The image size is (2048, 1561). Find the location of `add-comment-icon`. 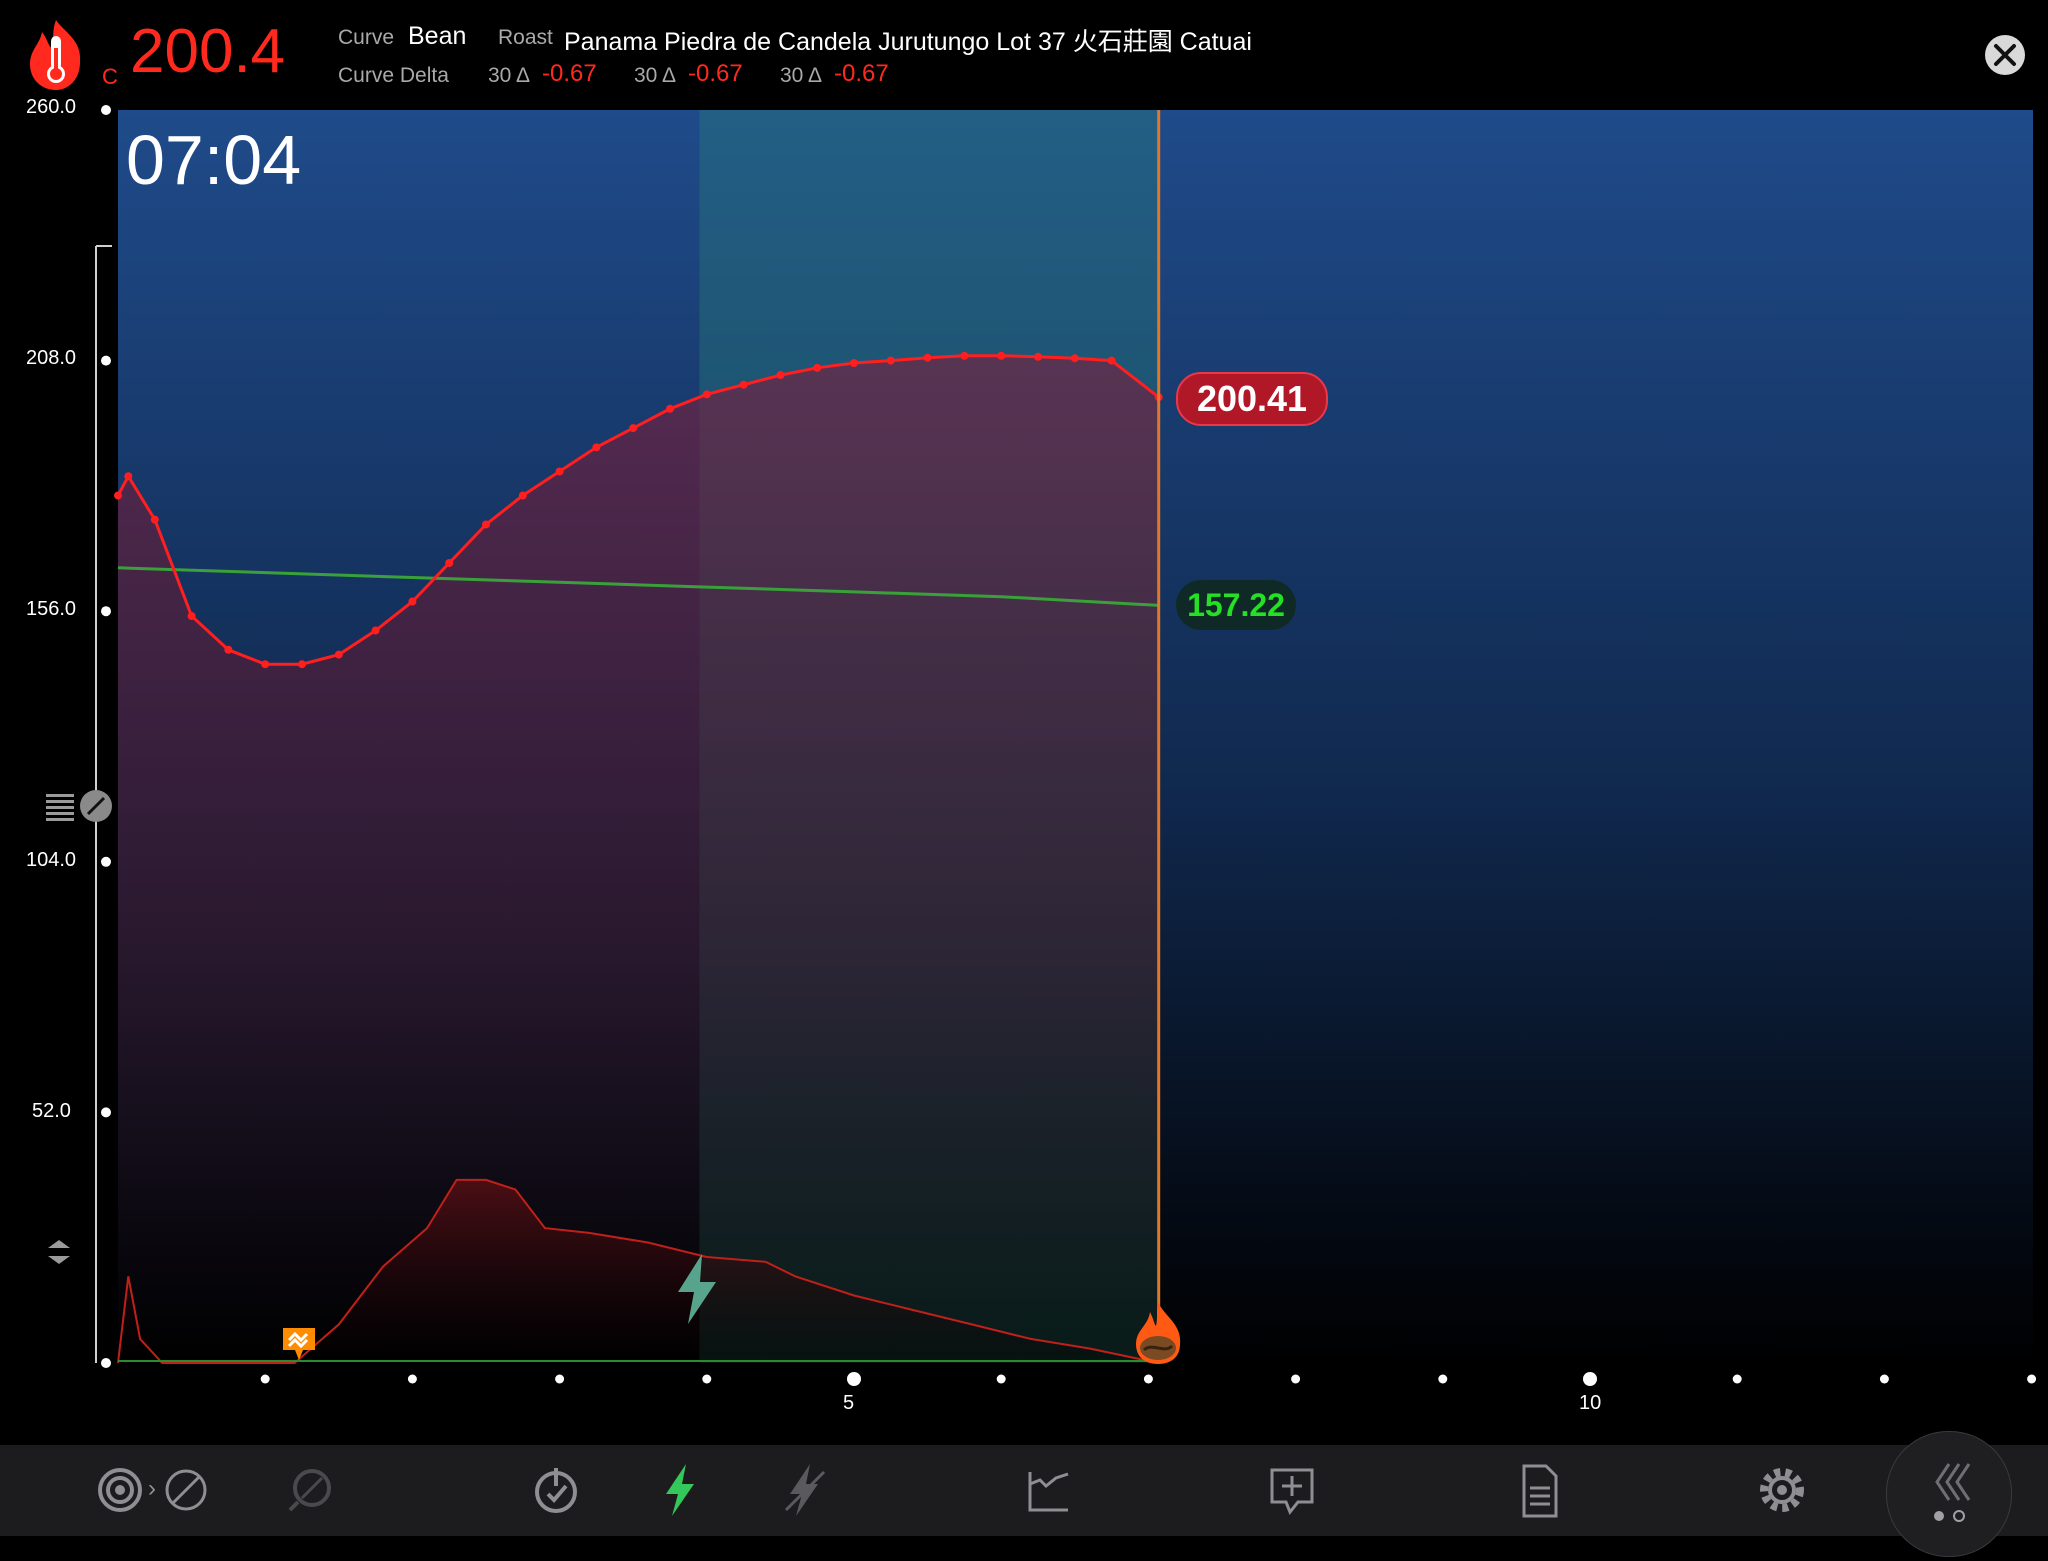

add-comment-icon is located at coordinates (1292, 1490).